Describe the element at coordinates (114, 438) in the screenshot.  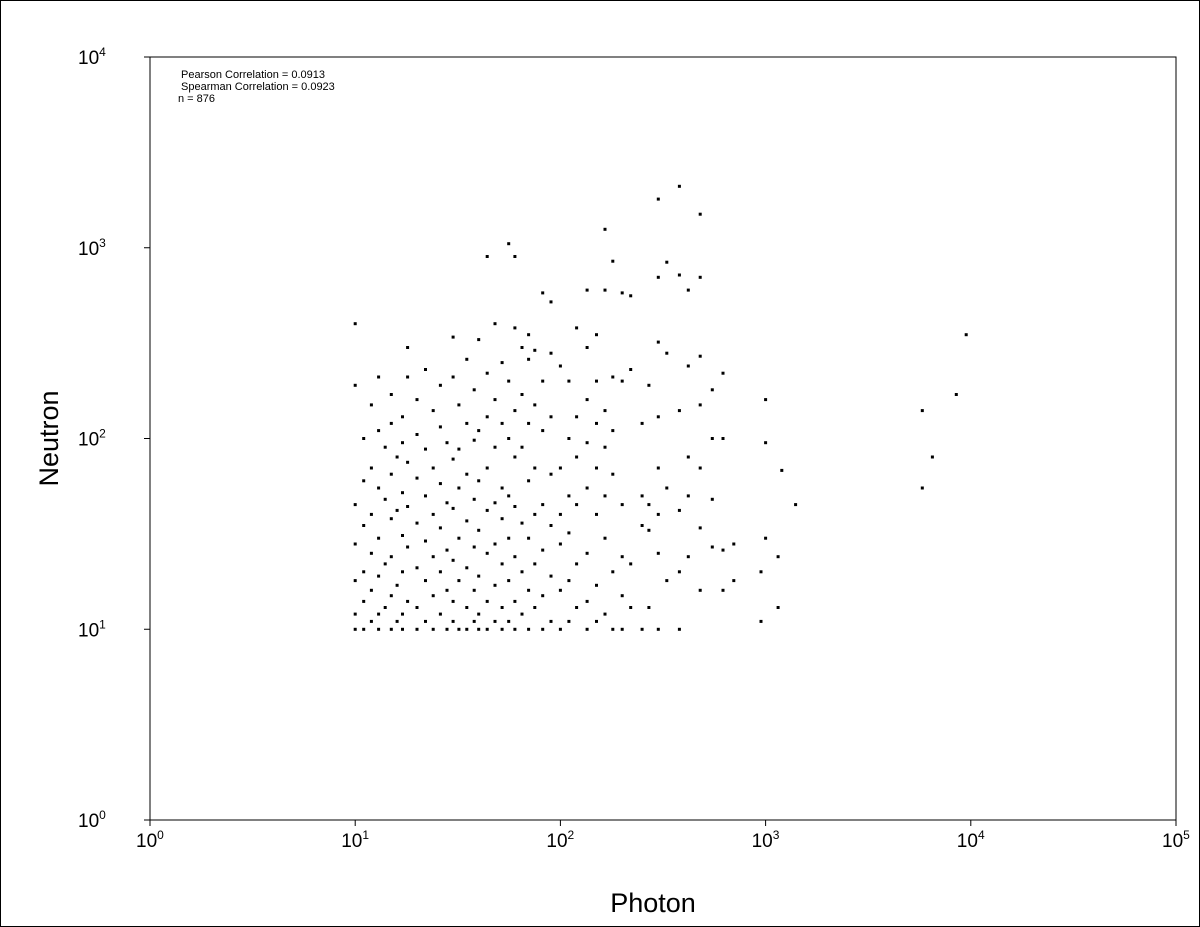
I see `y-axis: 100 101 102 103 104` at that location.